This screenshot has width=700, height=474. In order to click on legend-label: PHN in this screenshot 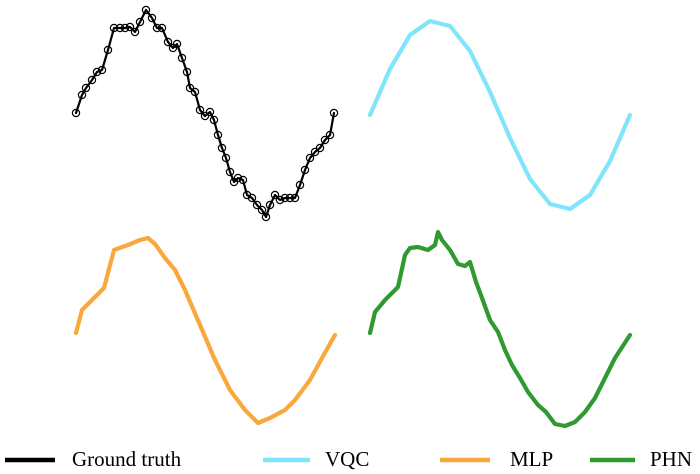, I will do `click(671, 459)`.